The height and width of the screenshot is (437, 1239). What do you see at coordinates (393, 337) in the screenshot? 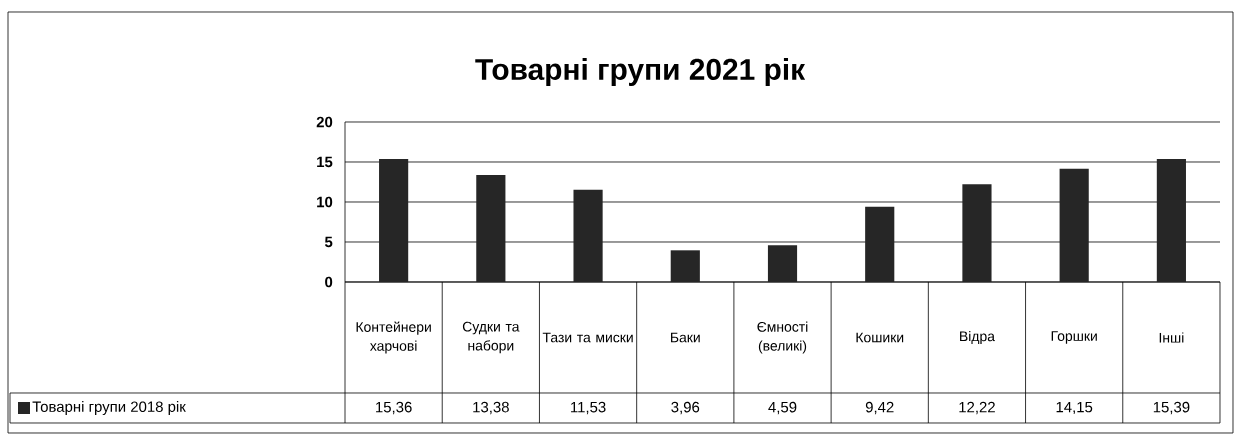
I see `x-tick-label: Контейнери харчові` at bounding box center [393, 337].